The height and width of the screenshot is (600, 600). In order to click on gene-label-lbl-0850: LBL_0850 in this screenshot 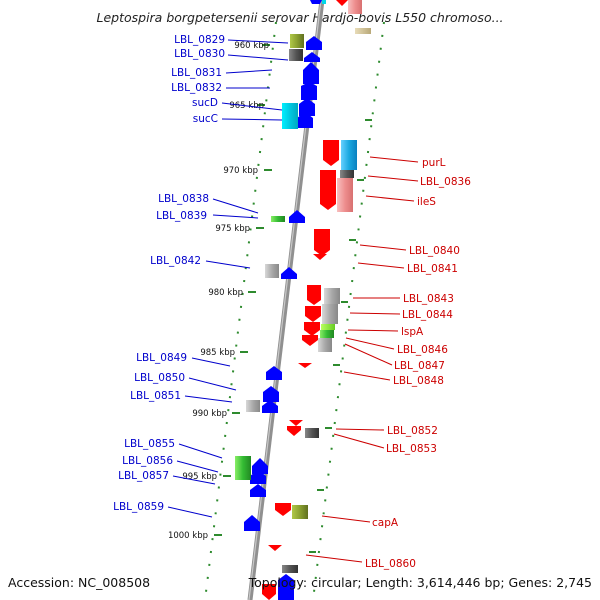, I will do `click(159, 378)`.